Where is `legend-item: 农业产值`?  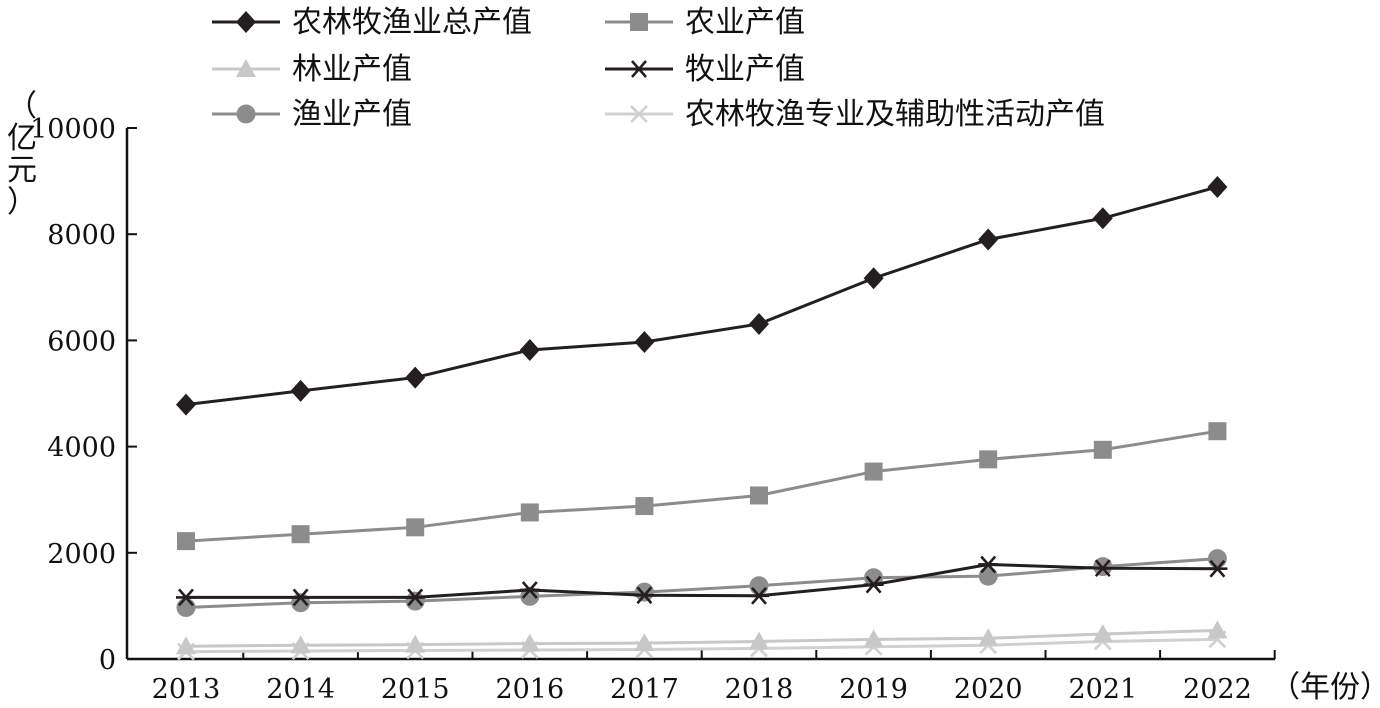 legend-item: 农业产值 is located at coordinates (705, 22).